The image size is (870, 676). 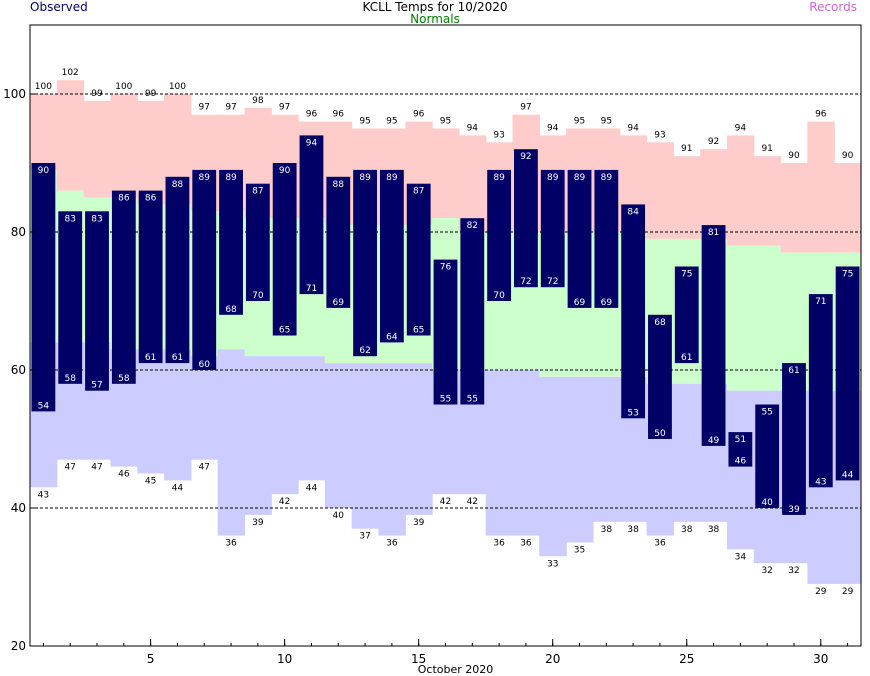 I want to click on record-low-label: 43, so click(x=43, y=495).